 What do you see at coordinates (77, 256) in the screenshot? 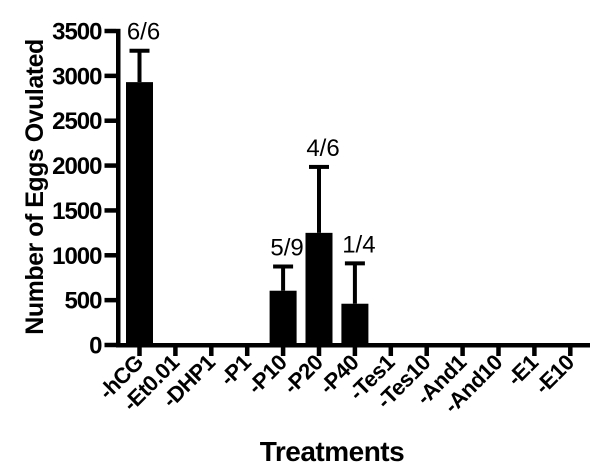
I see `y-tick-label: 1000` at bounding box center [77, 256].